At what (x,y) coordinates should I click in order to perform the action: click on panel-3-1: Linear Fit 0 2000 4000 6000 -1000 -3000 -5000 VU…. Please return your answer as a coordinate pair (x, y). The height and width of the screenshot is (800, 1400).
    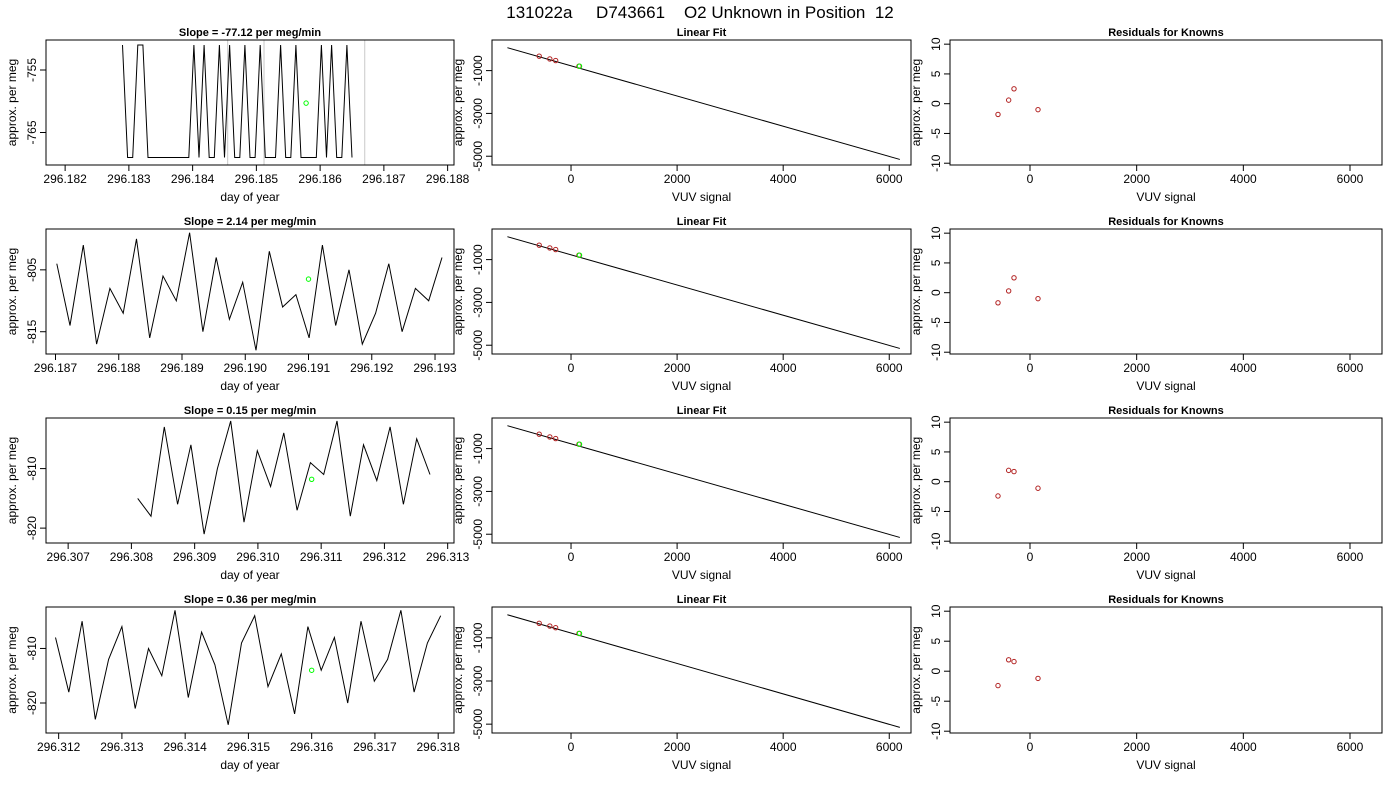
    Looking at the image, I should click on (681, 683).